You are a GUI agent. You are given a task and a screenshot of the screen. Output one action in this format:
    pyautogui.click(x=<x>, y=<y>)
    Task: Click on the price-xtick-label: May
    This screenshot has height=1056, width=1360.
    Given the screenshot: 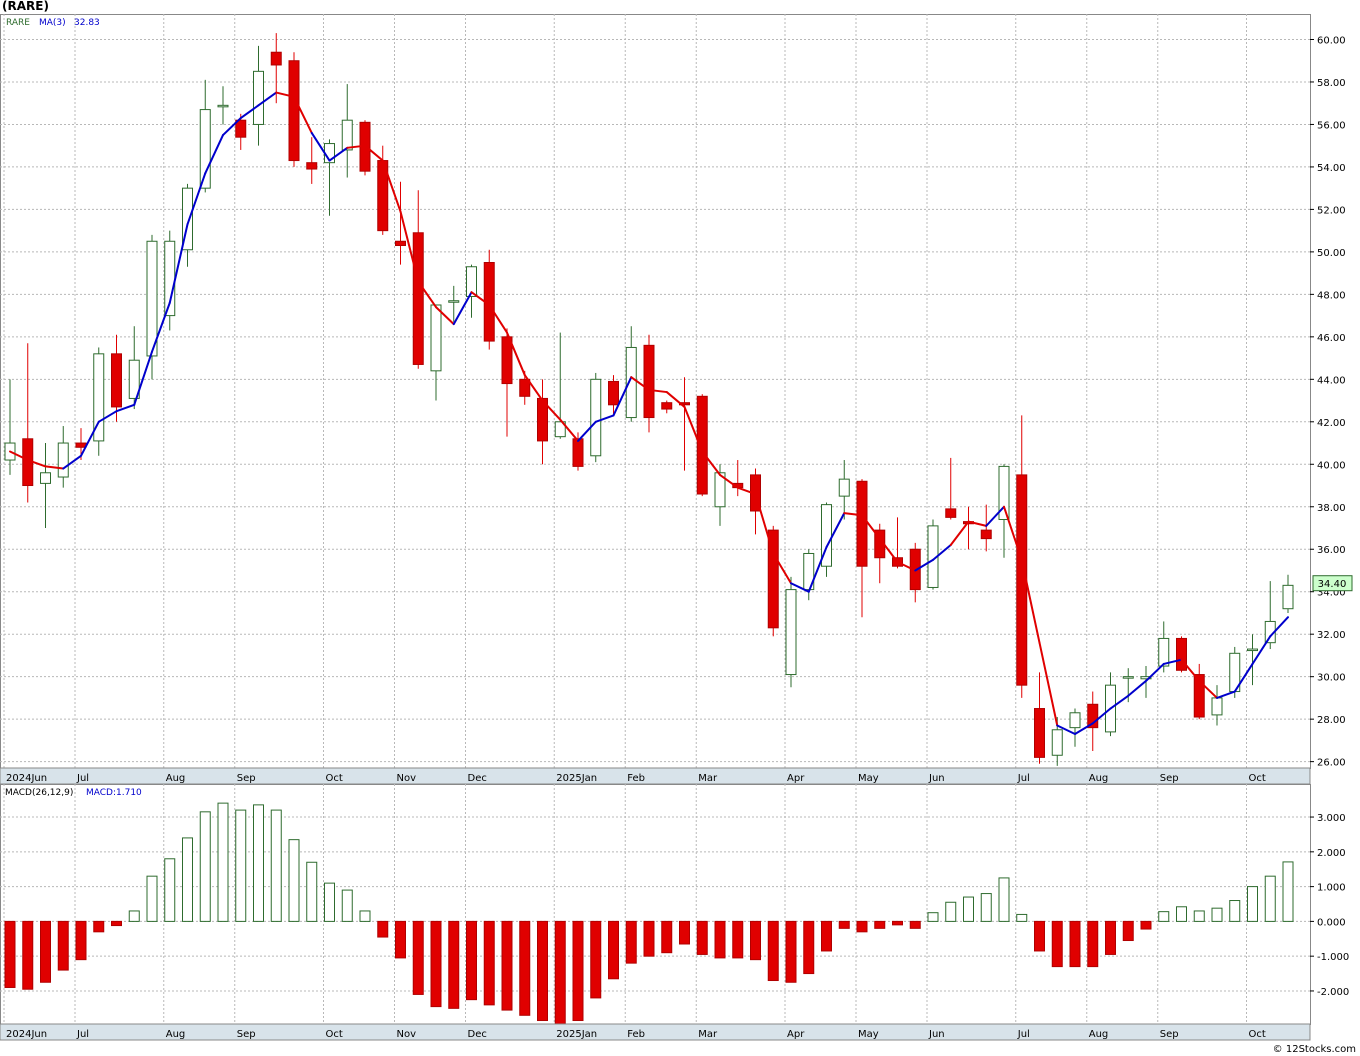 What is the action you would take?
    pyautogui.click(x=868, y=778)
    